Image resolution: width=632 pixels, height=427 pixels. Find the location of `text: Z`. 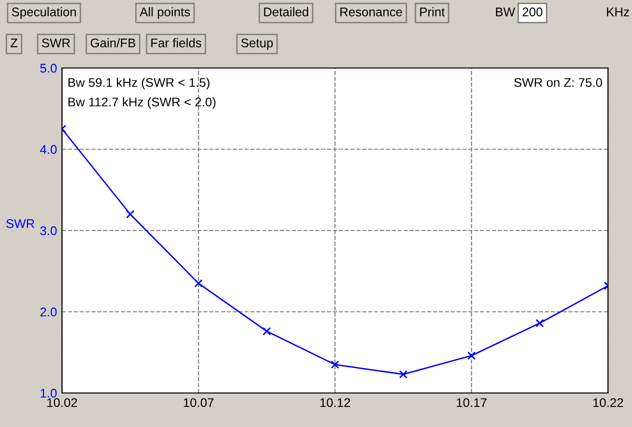

text: Z is located at coordinates (14, 43).